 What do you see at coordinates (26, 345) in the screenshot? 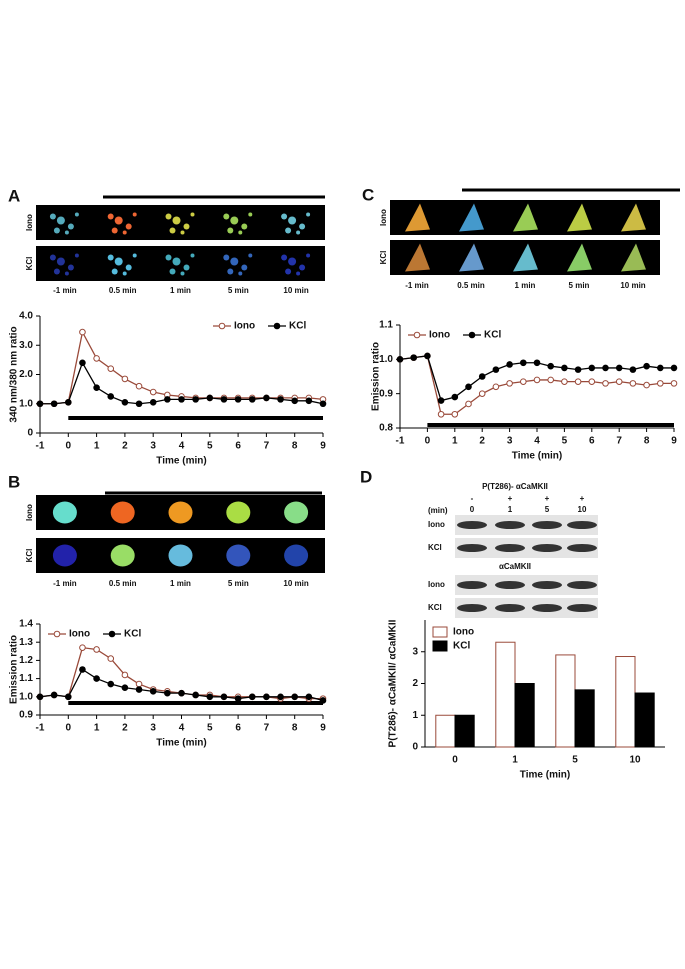
I see `y-tick-label: 3.0` at bounding box center [26, 345].